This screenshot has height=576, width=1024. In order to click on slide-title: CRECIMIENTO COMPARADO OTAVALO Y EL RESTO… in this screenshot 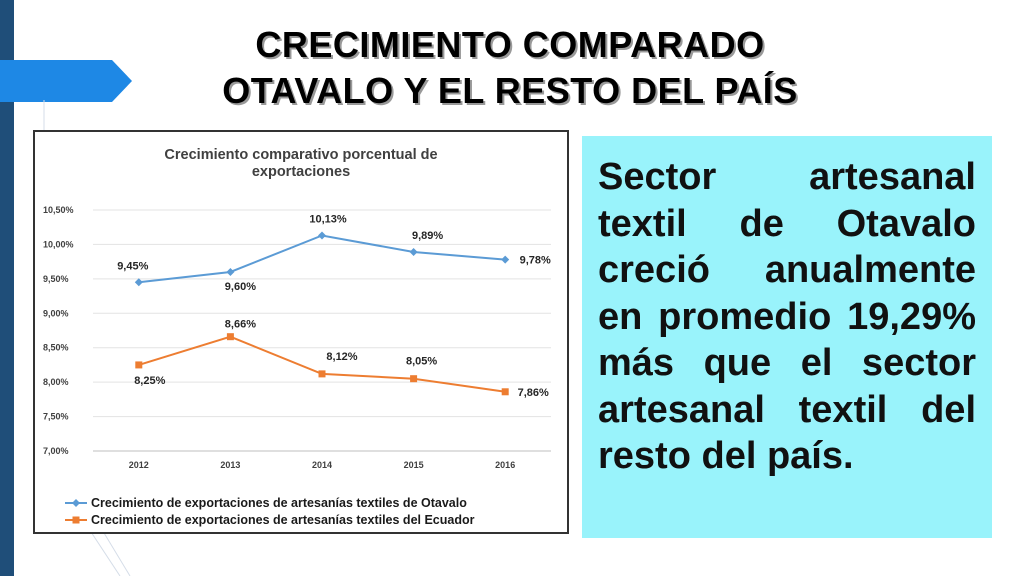, I will do `click(510, 68)`.